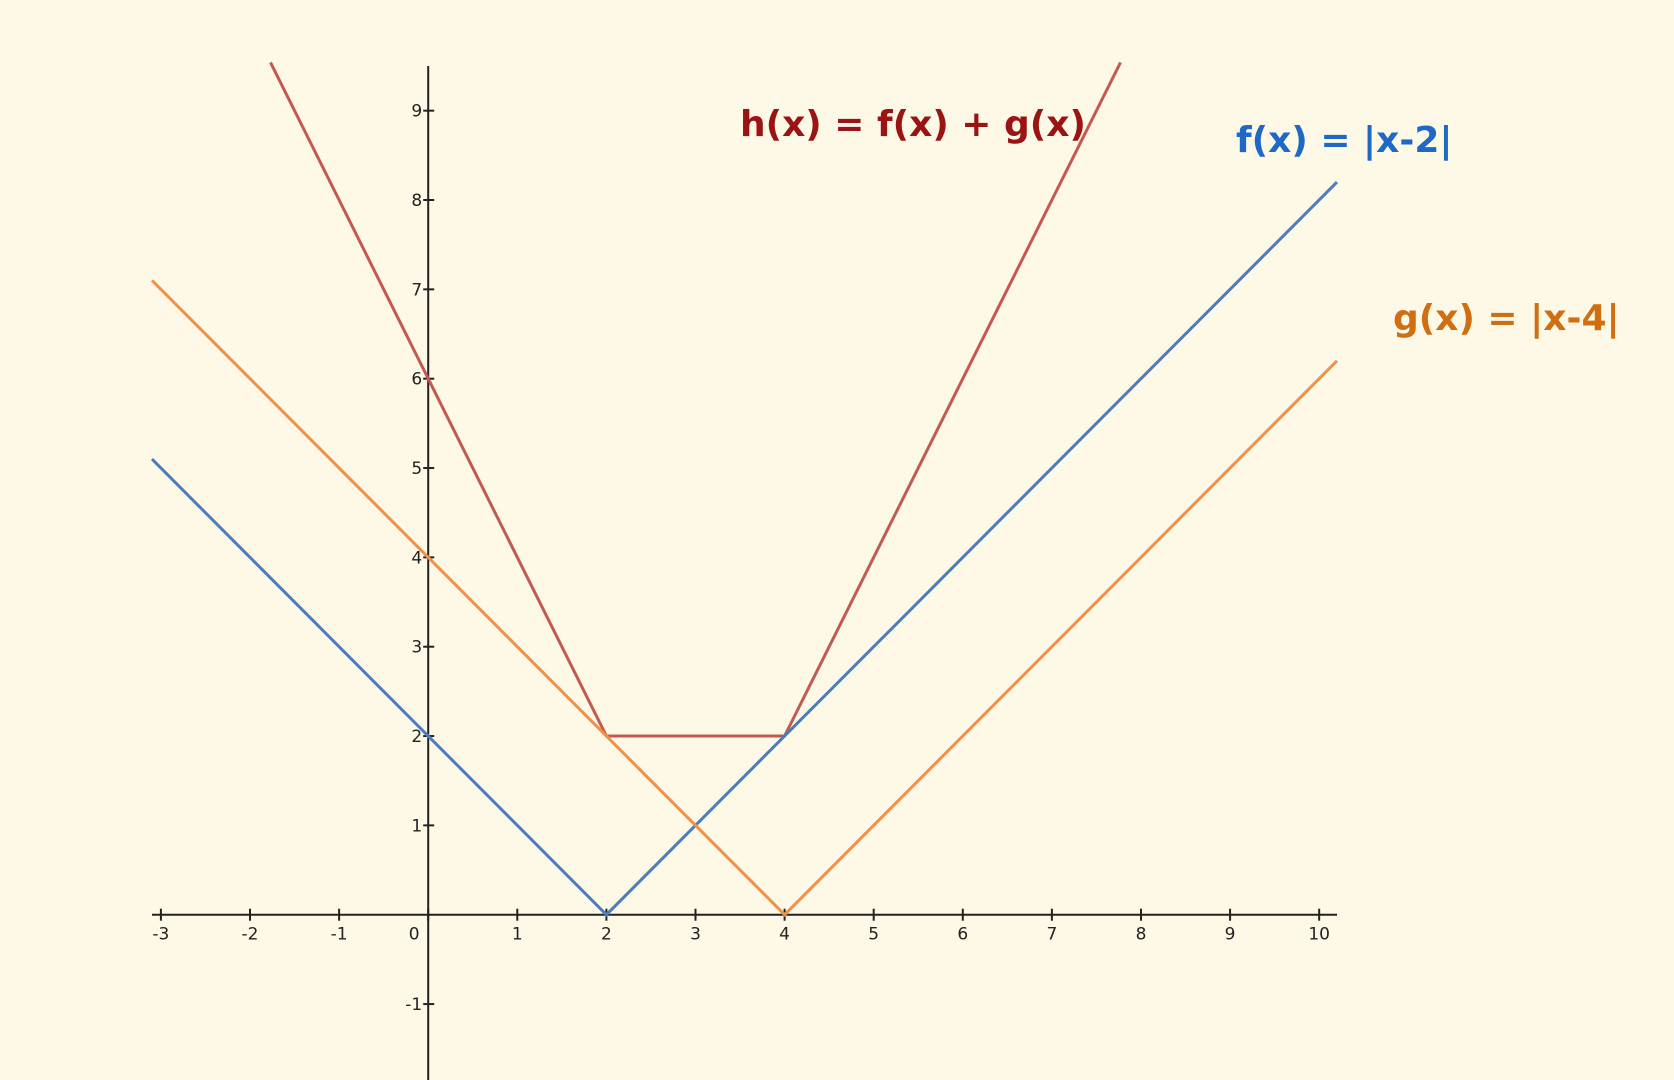  Describe the element at coordinates (416, 558) in the screenshot. I see `y-tick-label: 4` at that location.